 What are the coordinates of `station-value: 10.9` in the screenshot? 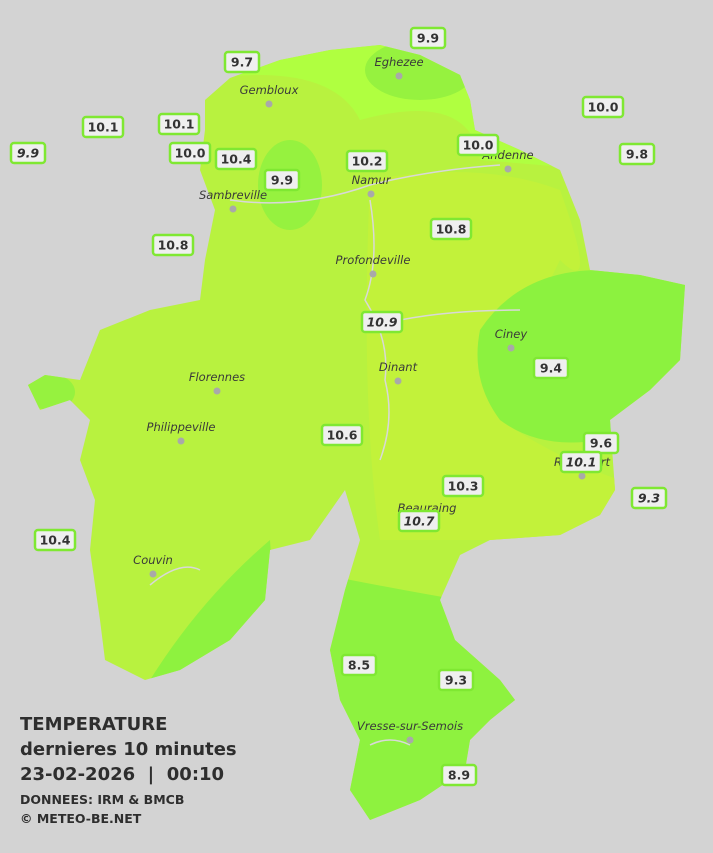 It's located at (382, 322).